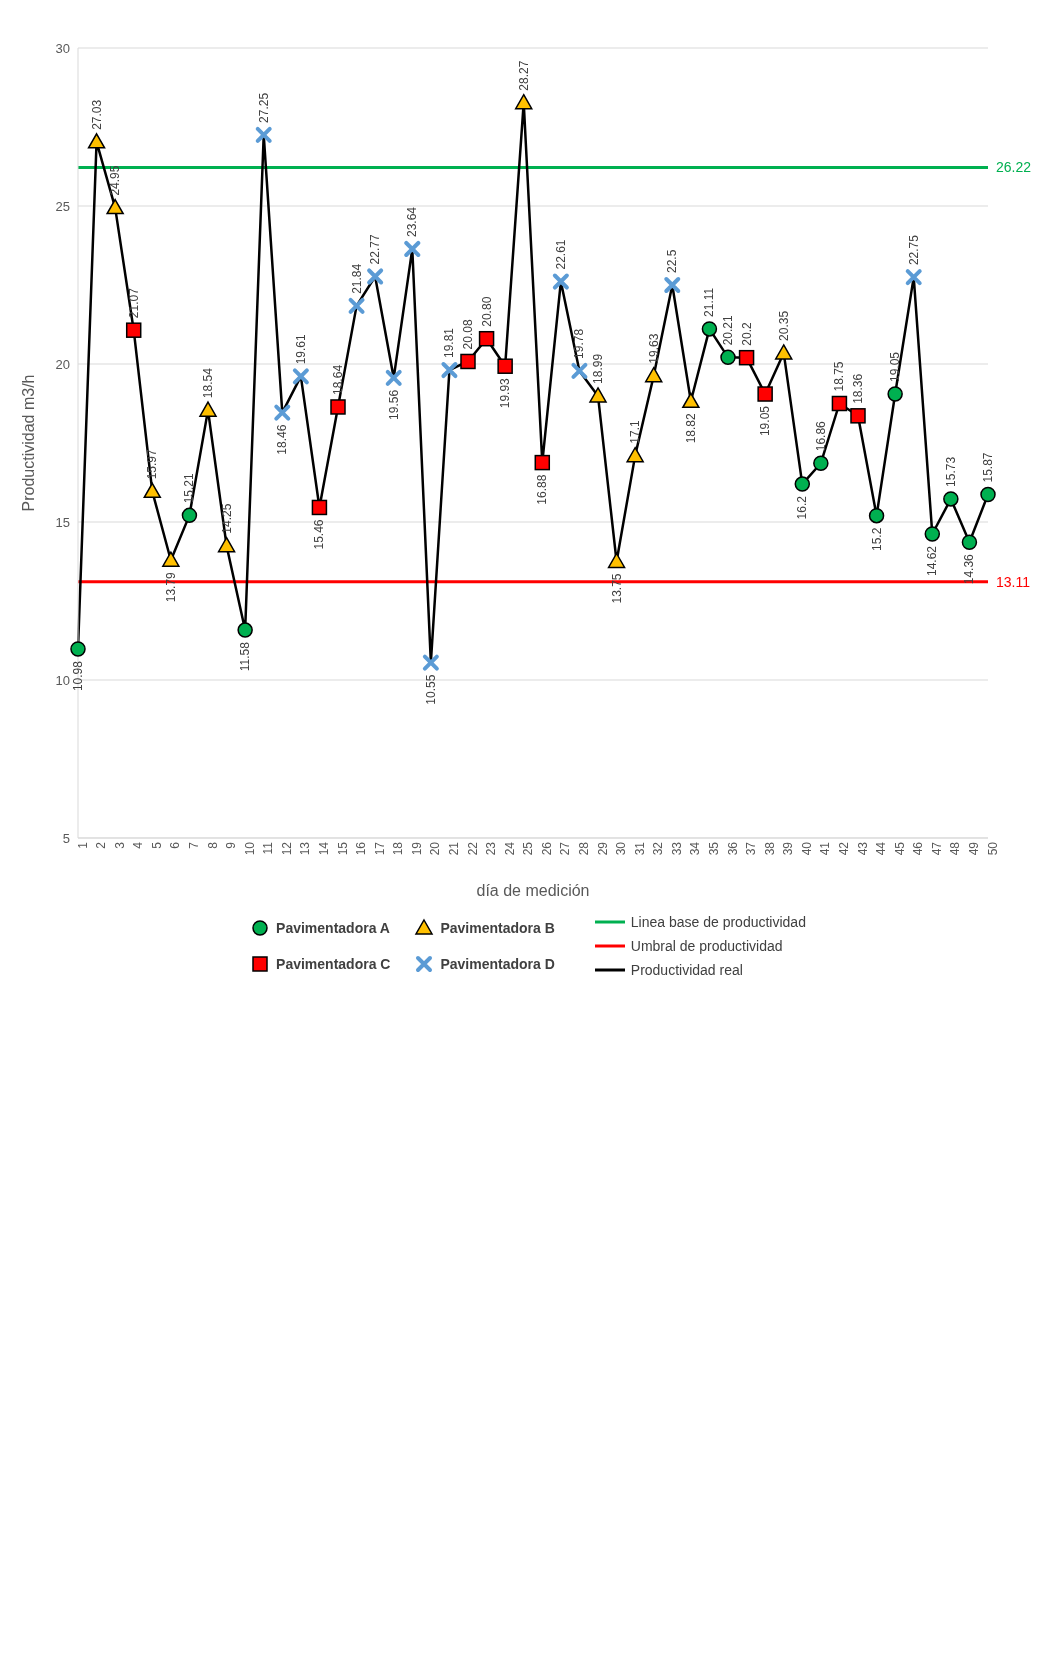 This screenshot has height=1669, width=1061. I want to click on legend-label: Pavimentadora A, so click(333, 928).